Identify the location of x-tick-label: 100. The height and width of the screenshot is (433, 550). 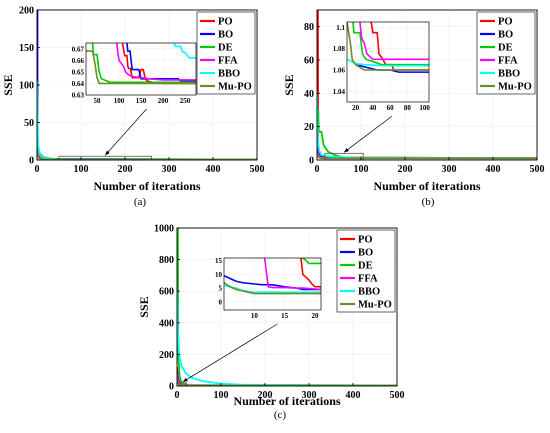
(221, 395).